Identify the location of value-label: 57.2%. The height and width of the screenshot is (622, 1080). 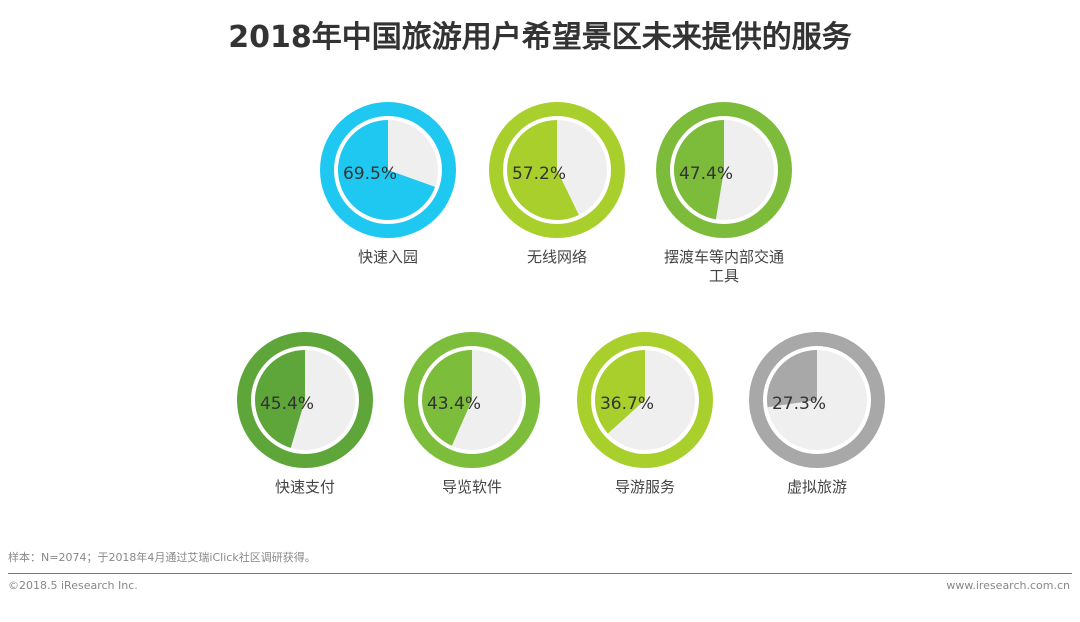
(539, 174).